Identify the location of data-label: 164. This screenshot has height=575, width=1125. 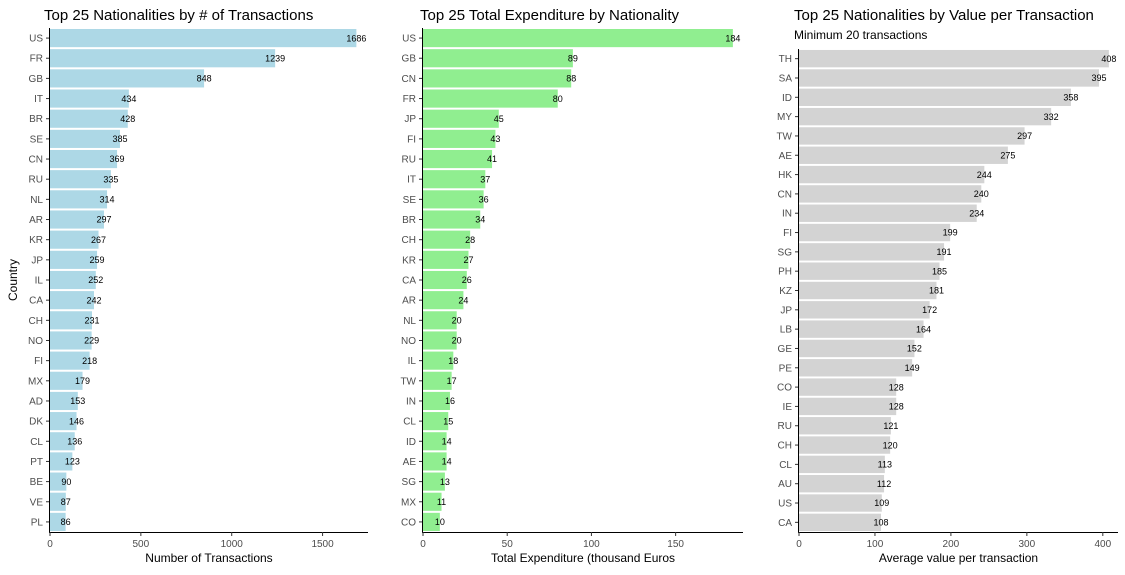
(923, 329).